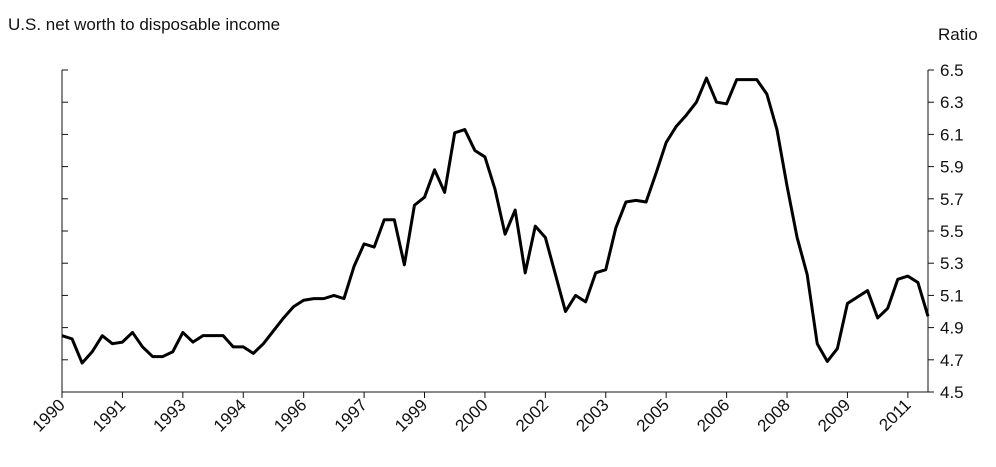 The image size is (996, 467). What do you see at coordinates (952, 360) in the screenshot?
I see `y-tick-label: 4.7` at bounding box center [952, 360].